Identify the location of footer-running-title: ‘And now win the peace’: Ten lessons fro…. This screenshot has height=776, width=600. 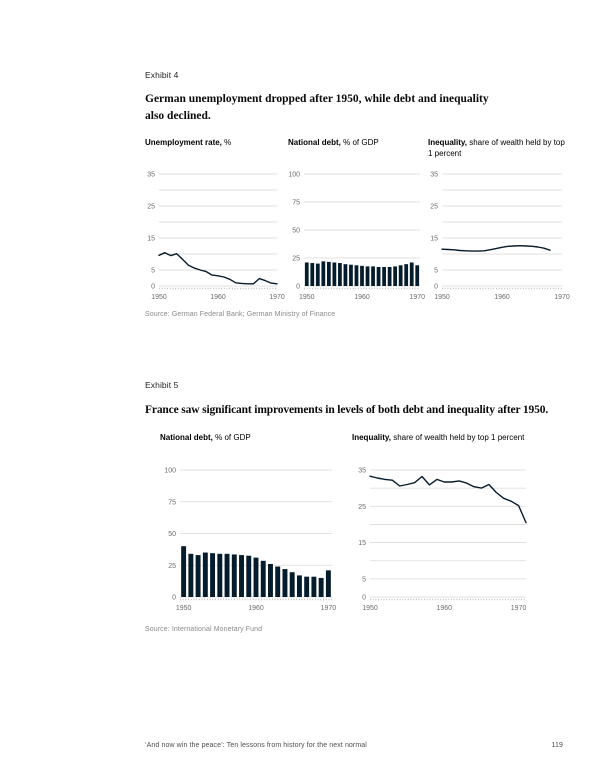
(256, 745).